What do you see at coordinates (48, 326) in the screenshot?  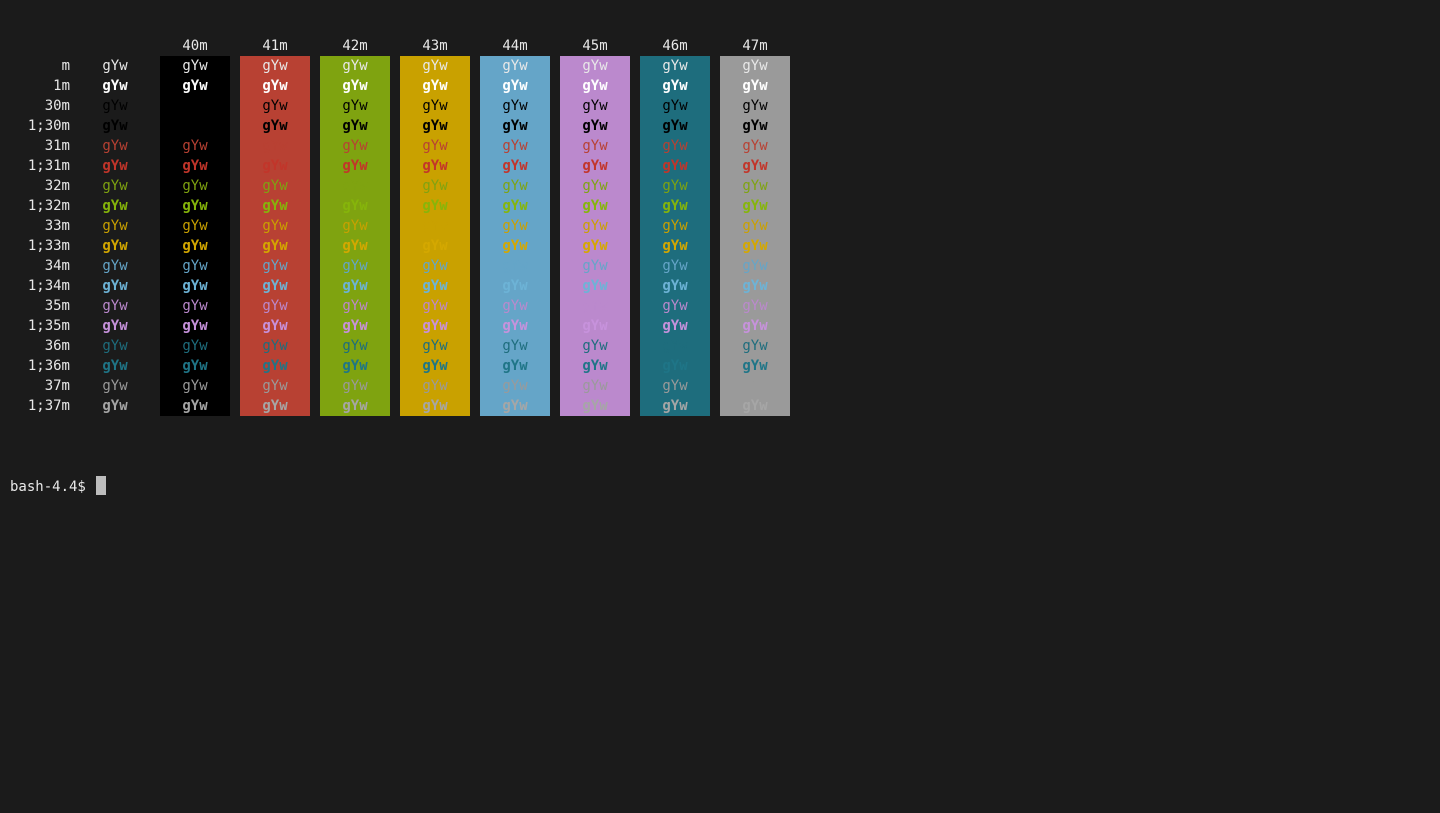 I see `row-label: 1;35m` at bounding box center [48, 326].